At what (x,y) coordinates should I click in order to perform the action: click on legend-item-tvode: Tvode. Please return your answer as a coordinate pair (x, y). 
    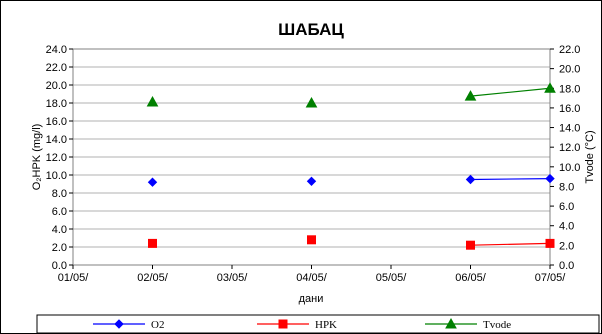
    Looking at the image, I should click on (468, 324).